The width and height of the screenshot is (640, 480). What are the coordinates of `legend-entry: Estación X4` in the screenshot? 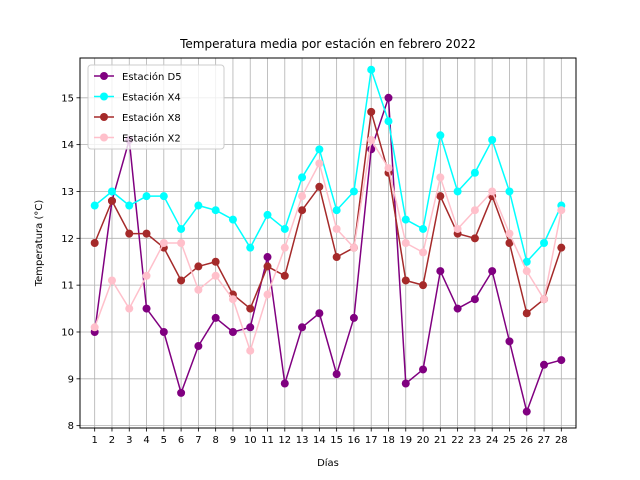 It's located at (137, 98).